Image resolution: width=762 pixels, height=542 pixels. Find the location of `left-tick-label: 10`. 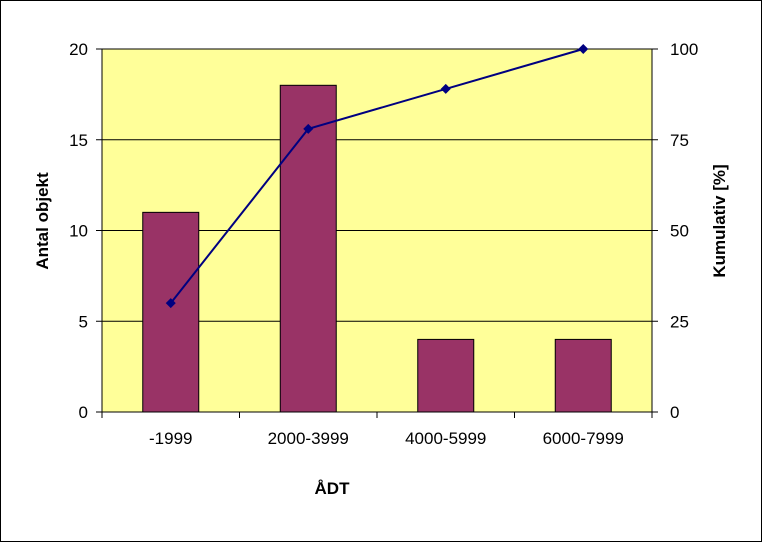

left-tick-label: 10 is located at coordinates (78, 231).